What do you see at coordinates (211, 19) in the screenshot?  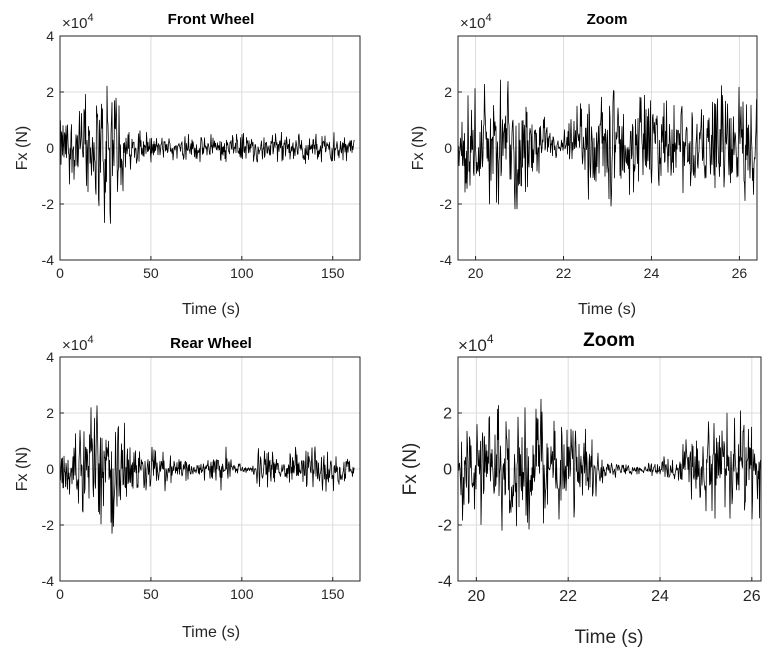 I see `chart-title: Front Wheel` at bounding box center [211, 19].